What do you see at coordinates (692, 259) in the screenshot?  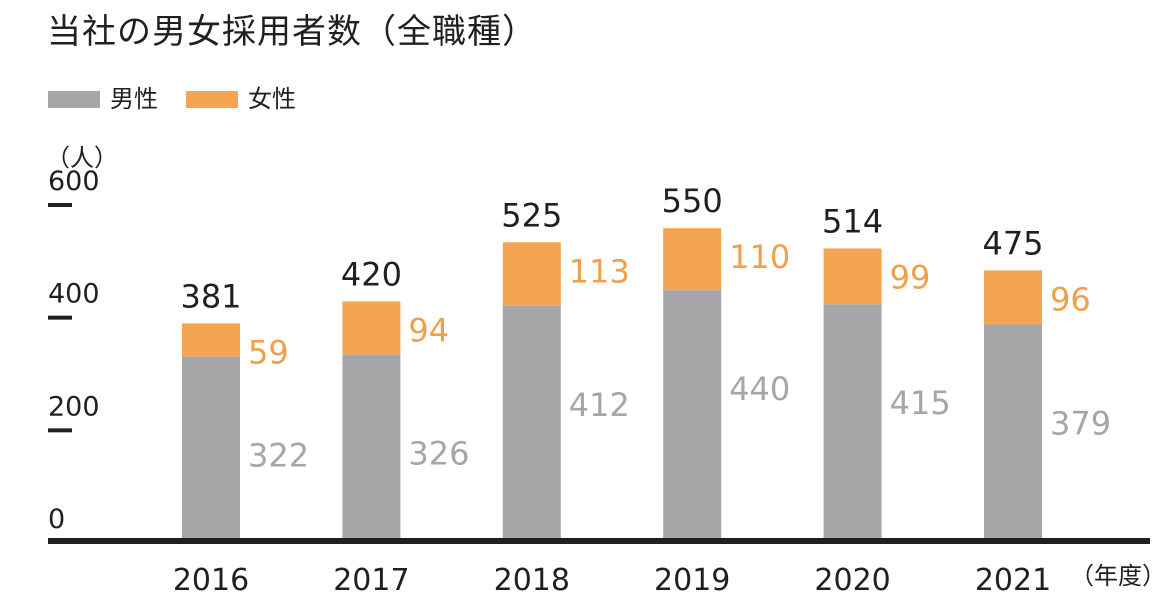 I see `bar-female-2019` at bounding box center [692, 259].